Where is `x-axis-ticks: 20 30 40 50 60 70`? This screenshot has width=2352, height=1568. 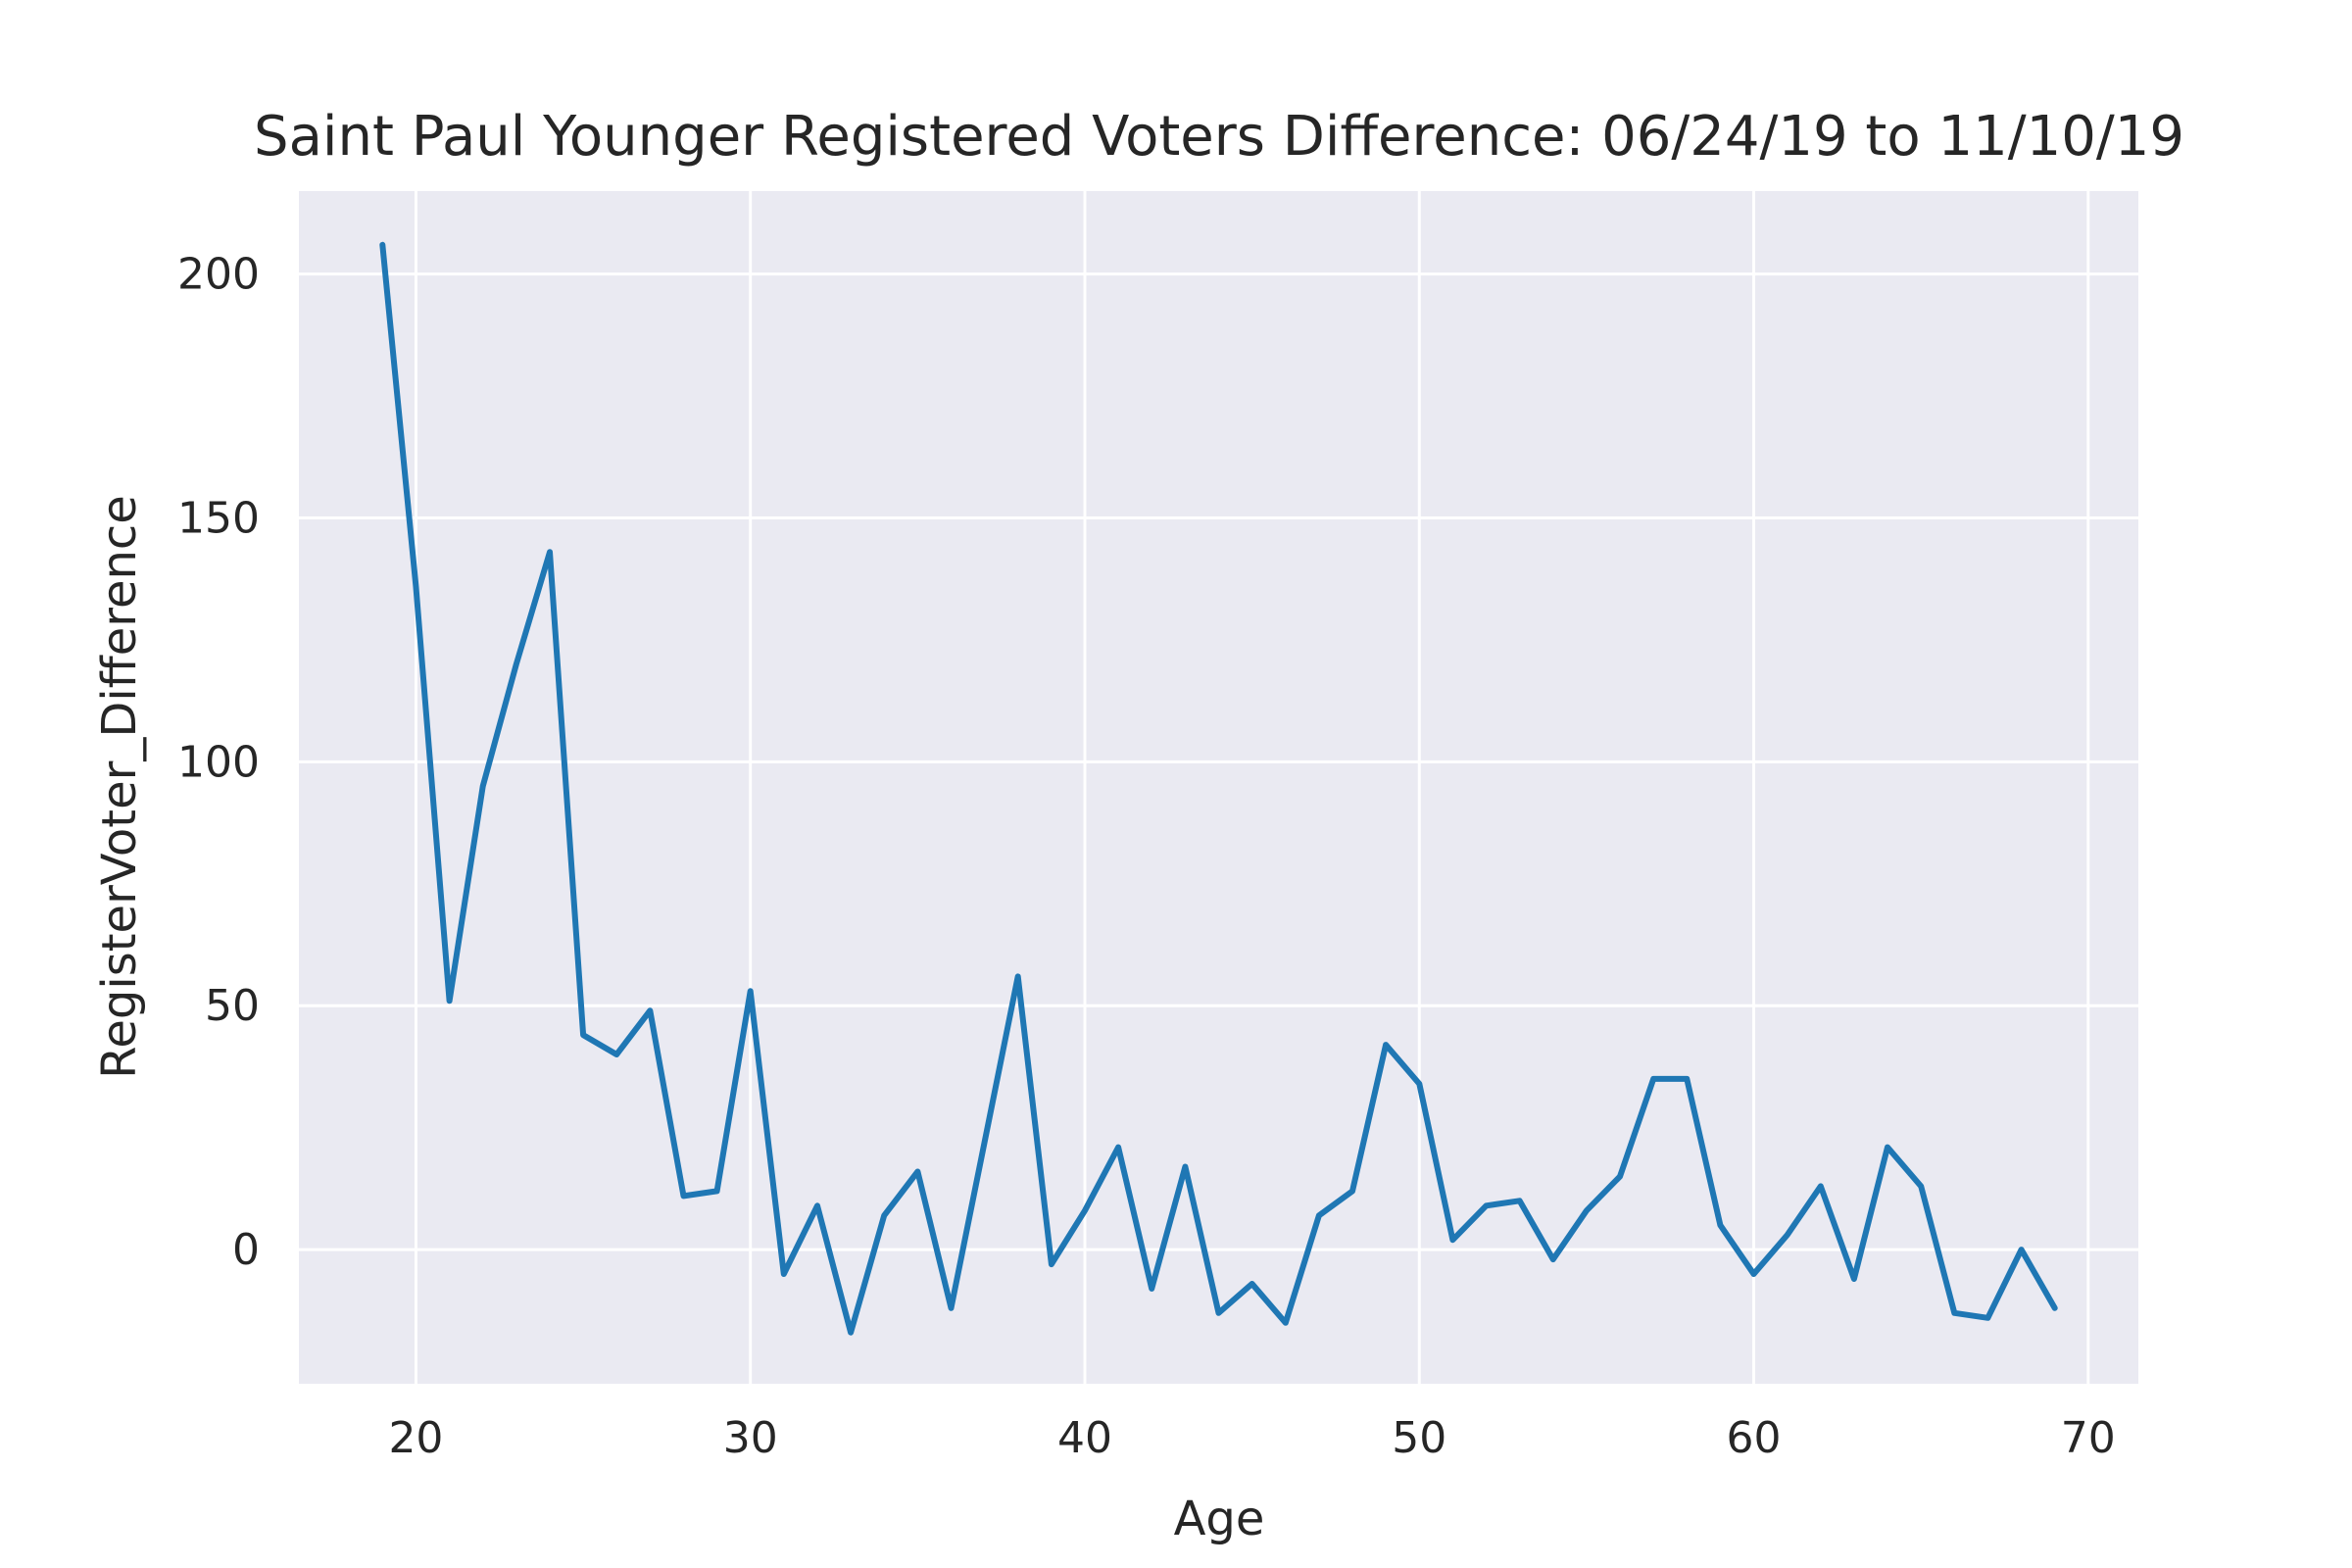
x-axis-ticks: 20 30 40 50 60 70 is located at coordinates (1251, 1438).